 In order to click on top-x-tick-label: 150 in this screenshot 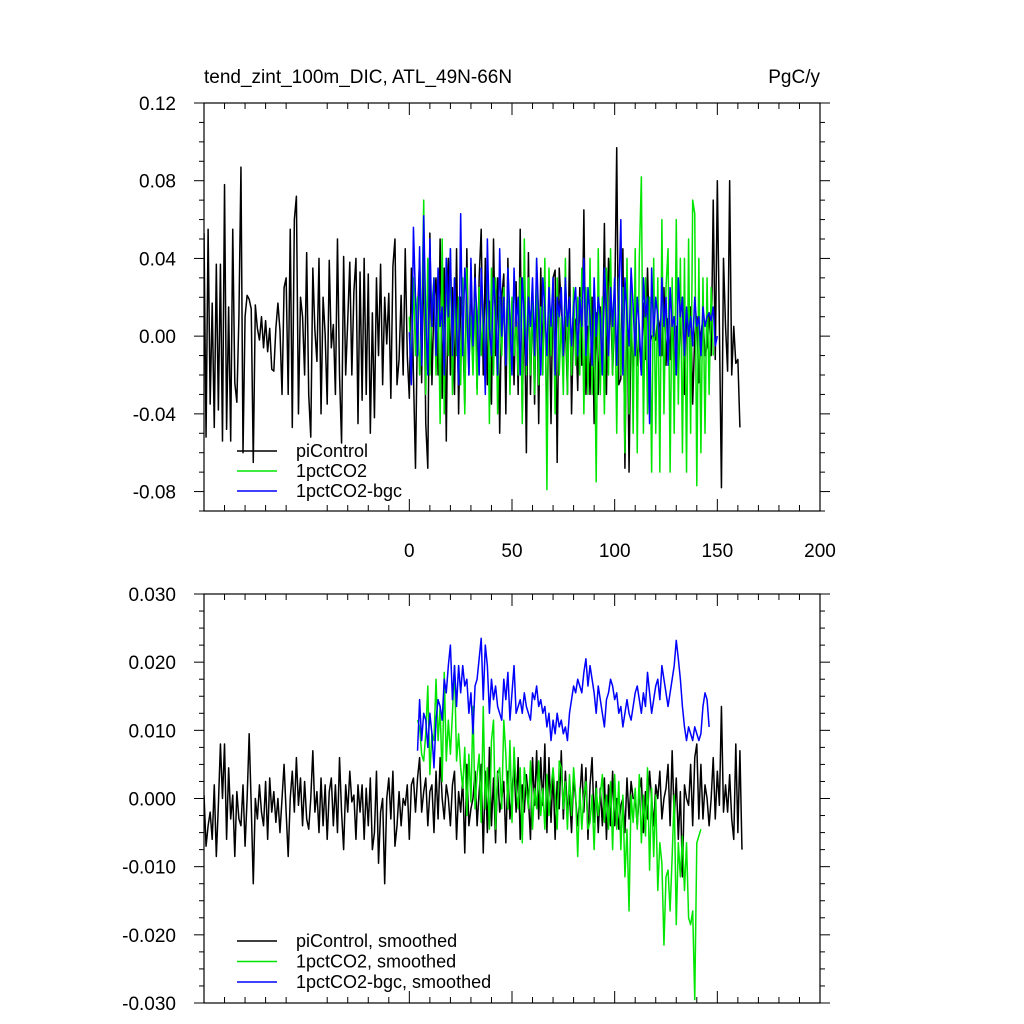, I will do `click(717, 551)`.